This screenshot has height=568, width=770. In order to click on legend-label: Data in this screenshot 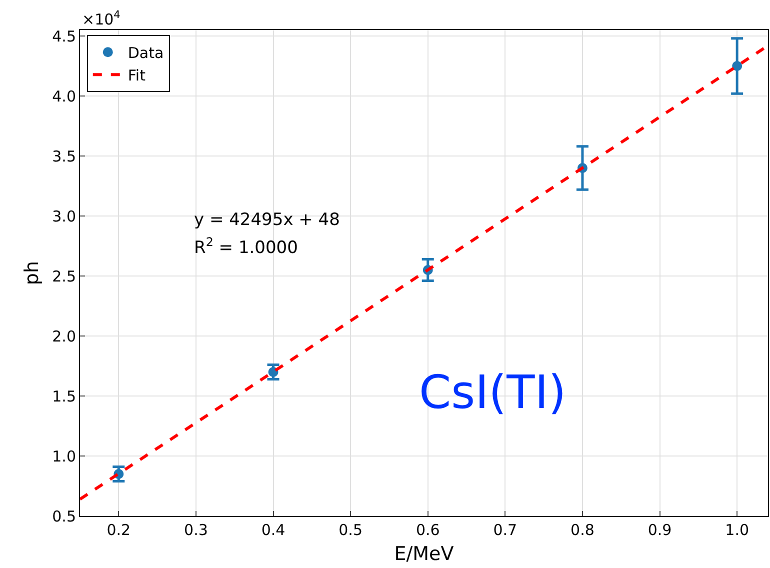, I will do `click(146, 53)`.